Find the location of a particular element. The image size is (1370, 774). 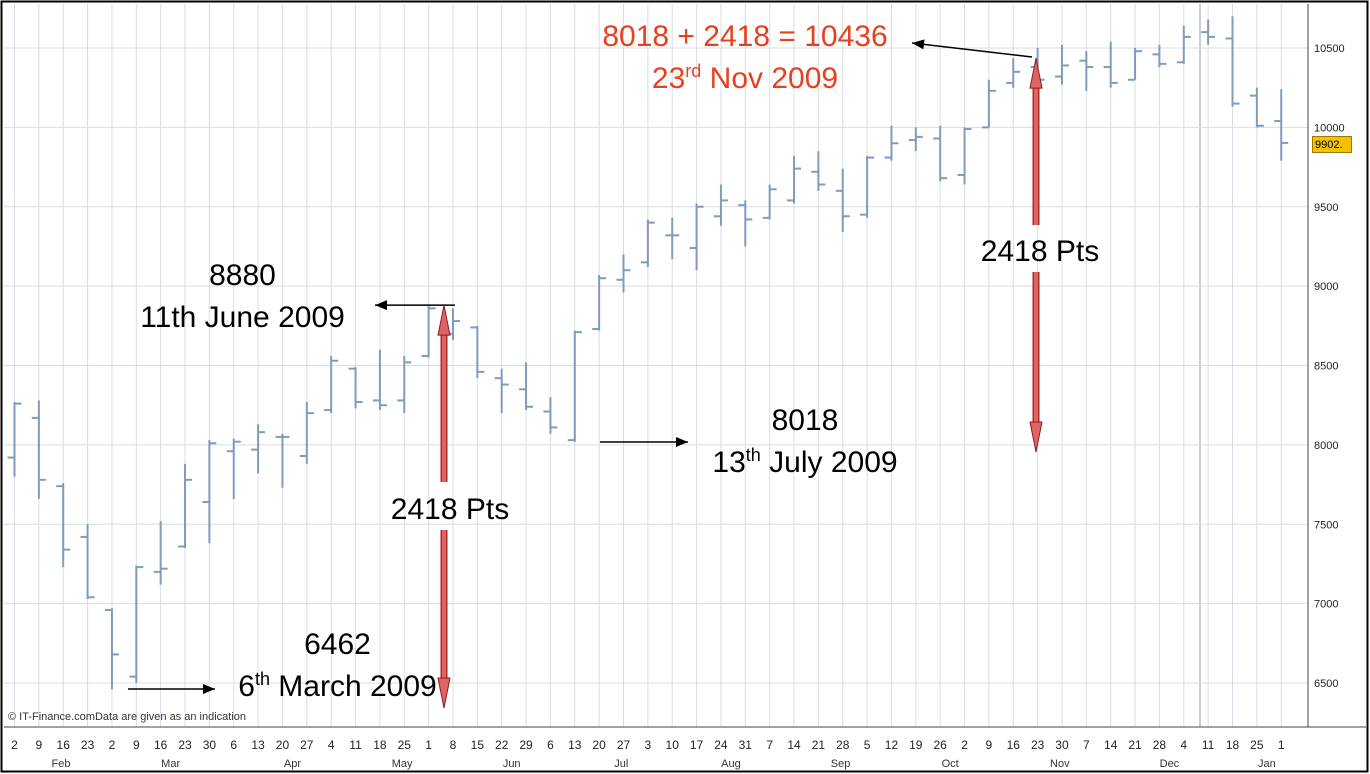

points-label-1: 2418 Pts is located at coordinates (450, 509).